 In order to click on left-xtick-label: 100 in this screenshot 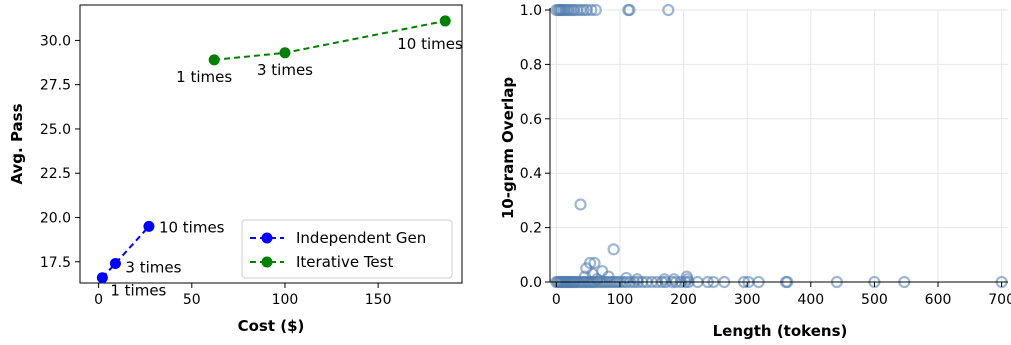, I will do `click(285, 300)`.